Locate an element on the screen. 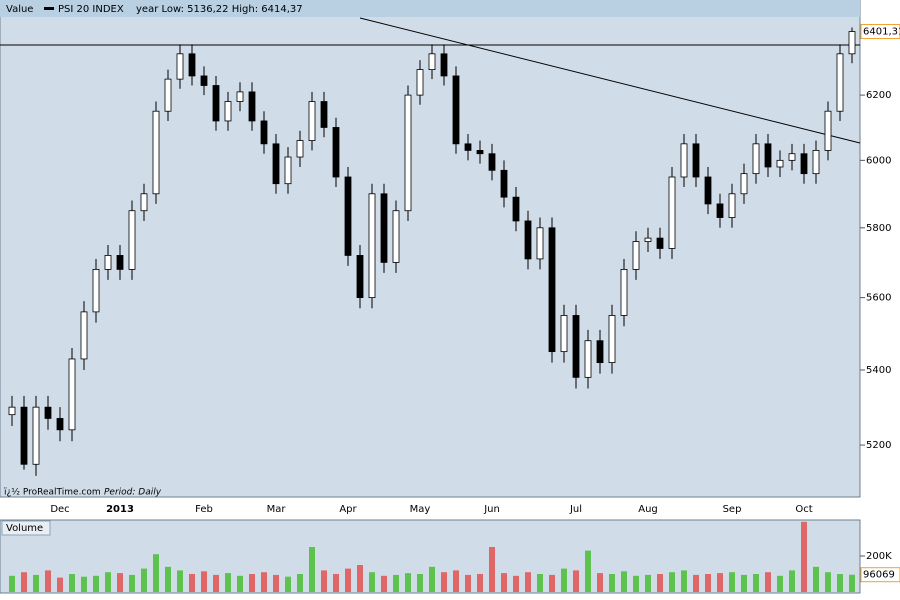 The width and height of the screenshot is (900, 600). trend-line is located at coordinates (610, 80).